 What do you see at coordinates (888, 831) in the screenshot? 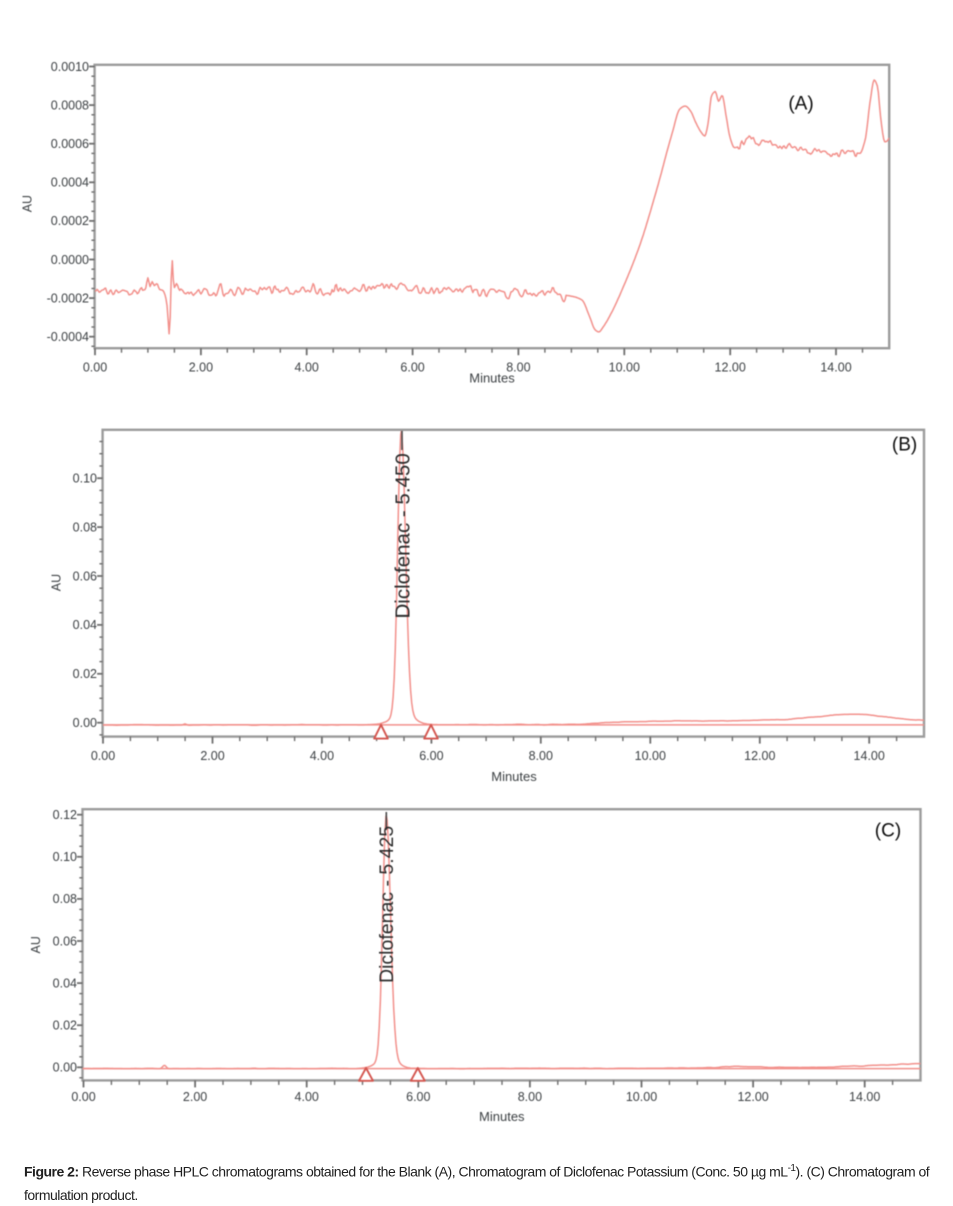
I see `svg-text: (C)` at bounding box center [888, 831].